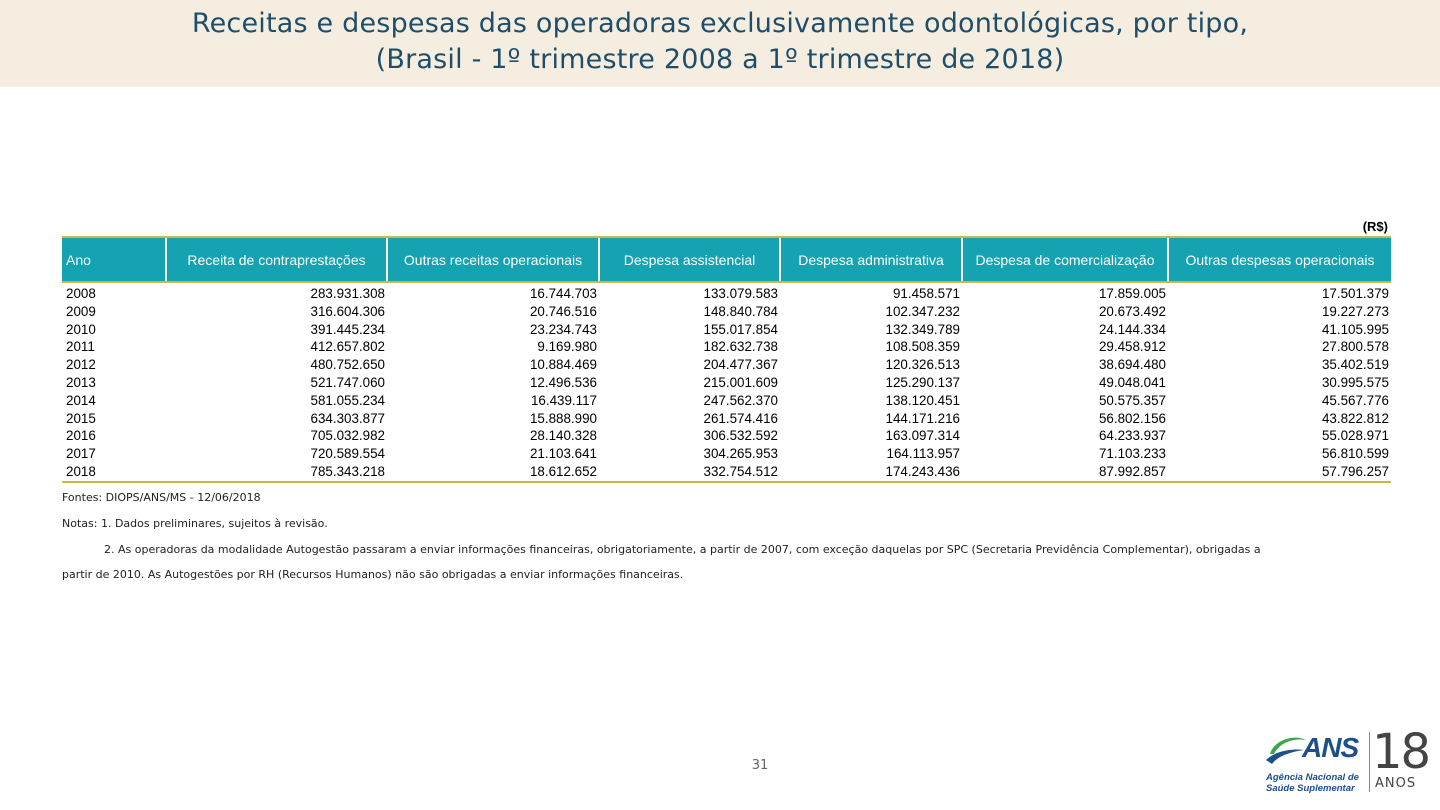 The height and width of the screenshot is (810, 1440). Describe the element at coordinates (923, 454) in the screenshot. I see `value-cell: 164.113.957` at that location.